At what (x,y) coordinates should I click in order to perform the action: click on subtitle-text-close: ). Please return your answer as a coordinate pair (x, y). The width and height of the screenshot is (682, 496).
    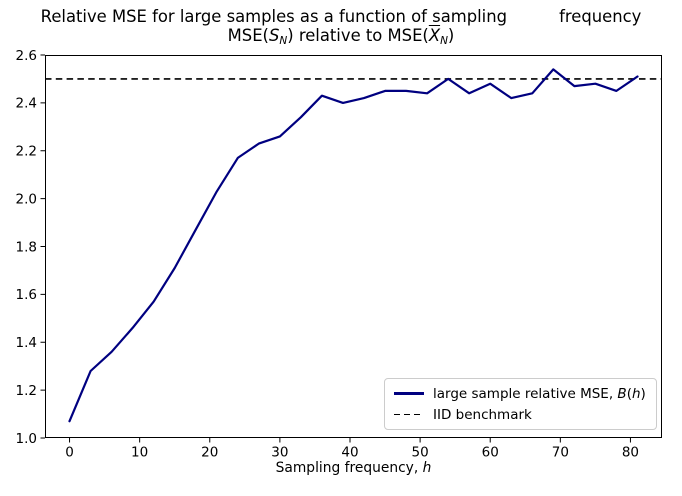
    Looking at the image, I should click on (451, 35).